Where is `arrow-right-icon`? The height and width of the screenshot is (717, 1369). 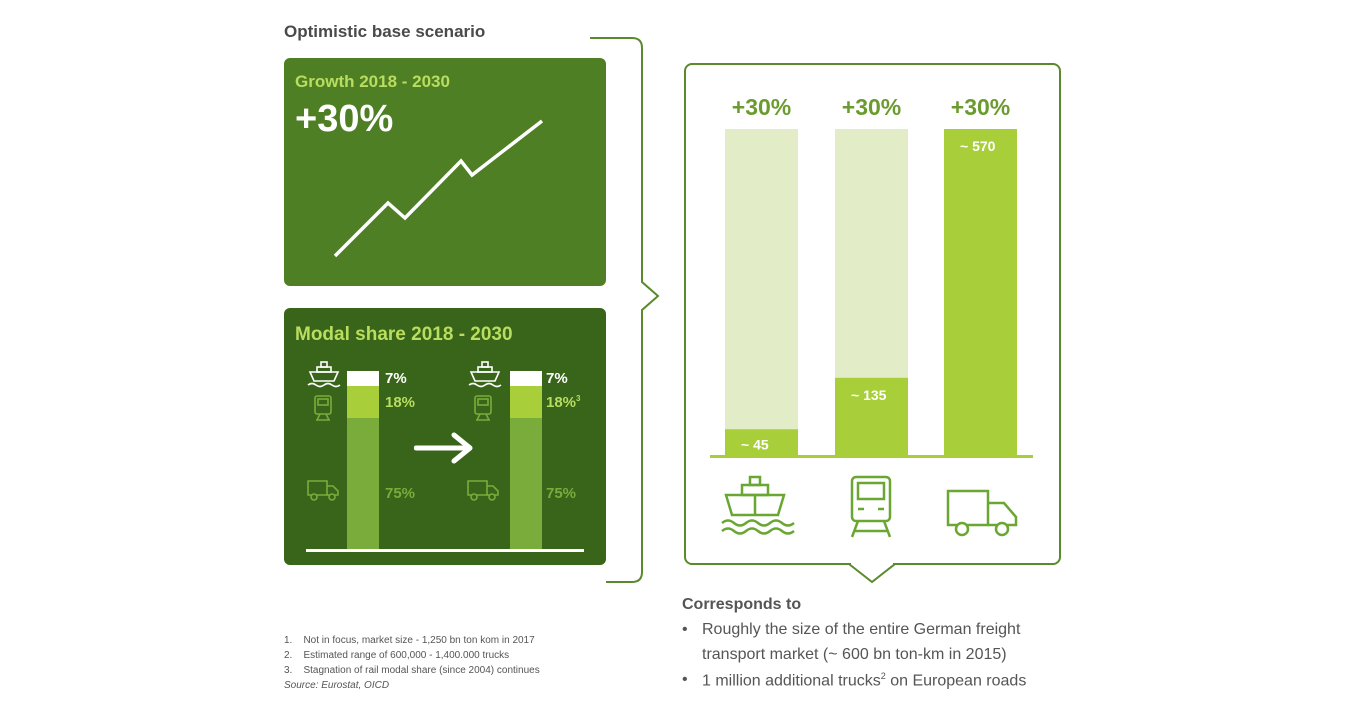
arrow-right-icon is located at coordinates (443, 448).